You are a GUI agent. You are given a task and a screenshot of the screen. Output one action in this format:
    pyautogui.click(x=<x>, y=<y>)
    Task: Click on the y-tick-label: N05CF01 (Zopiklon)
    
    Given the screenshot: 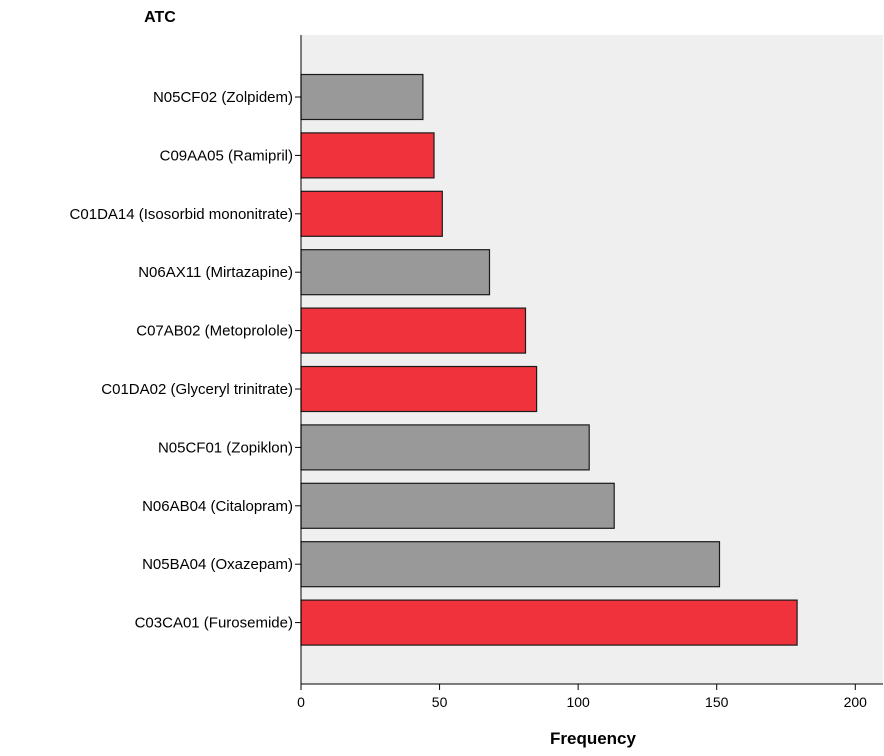 What is the action you would take?
    pyautogui.click(x=225, y=447)
    